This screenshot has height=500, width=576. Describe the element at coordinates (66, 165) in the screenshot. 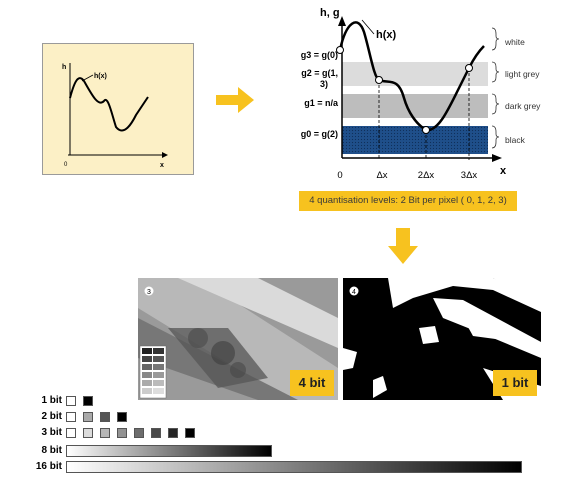

I see `sketch-origin-label: 0` at that location.